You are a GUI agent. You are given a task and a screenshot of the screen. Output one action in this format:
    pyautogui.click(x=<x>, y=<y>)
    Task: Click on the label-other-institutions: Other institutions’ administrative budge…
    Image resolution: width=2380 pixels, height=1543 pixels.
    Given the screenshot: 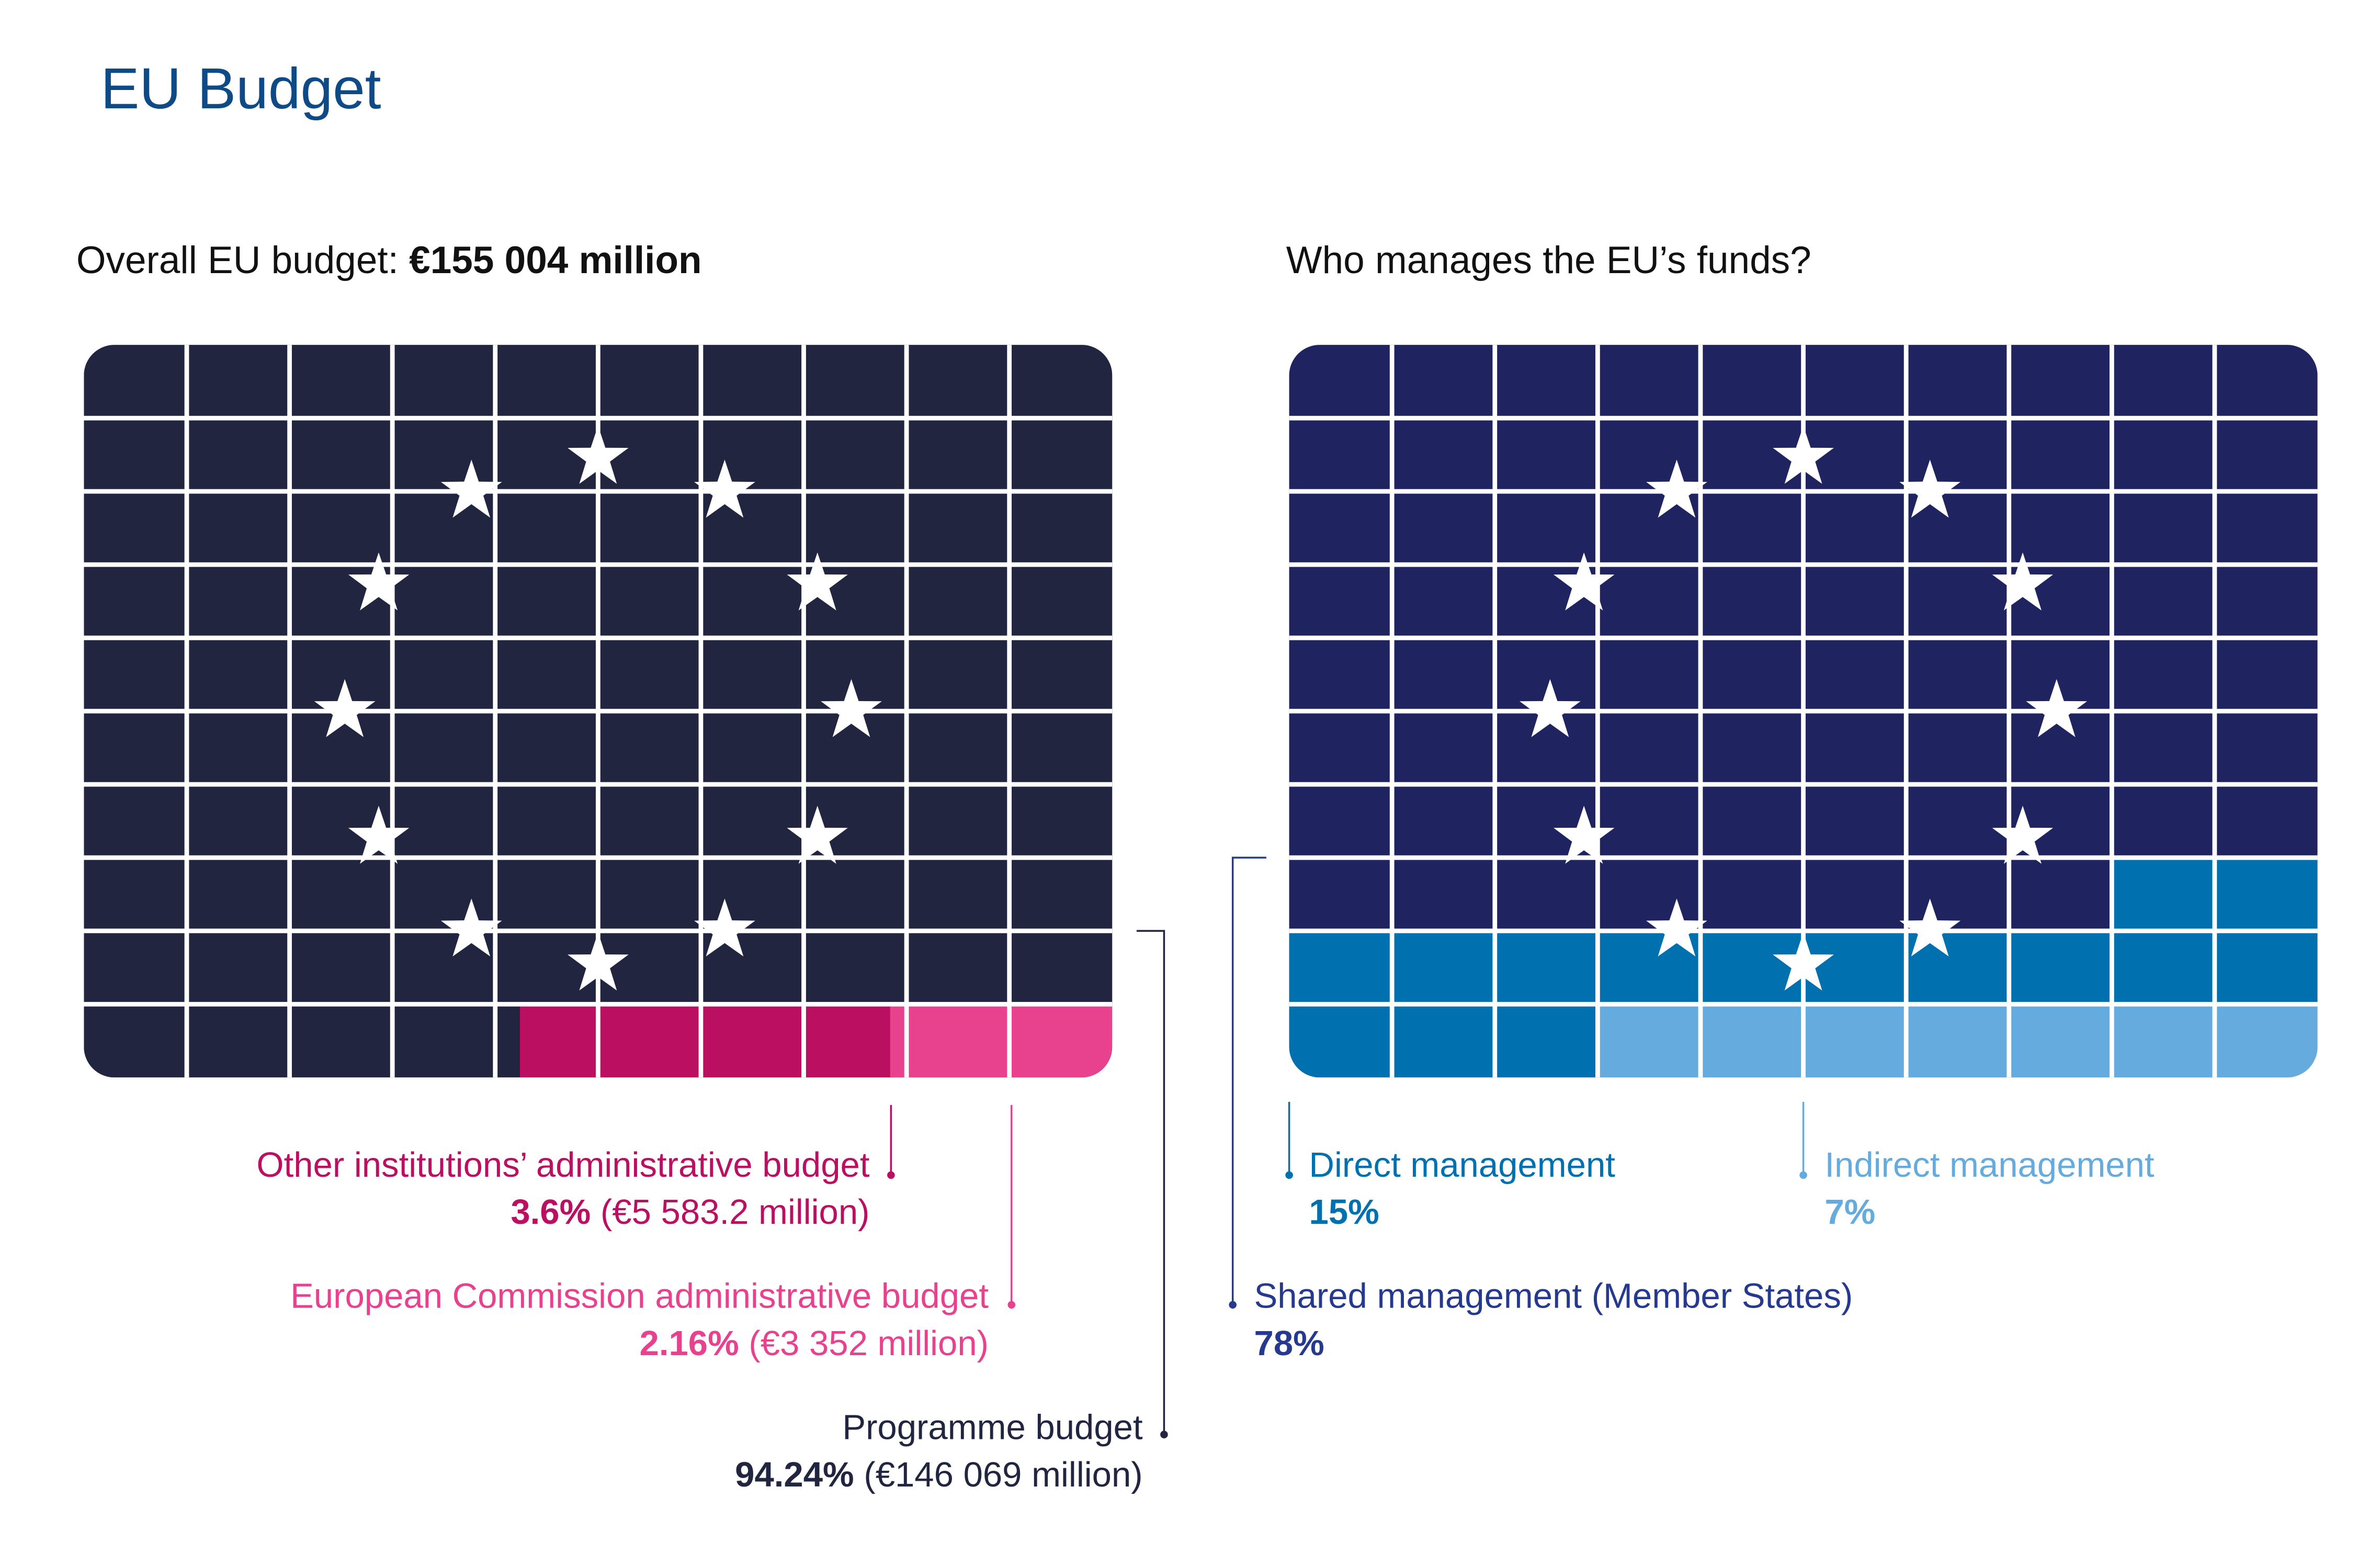 What is the action you would take?
    pyautogui.click(x=563, y=1189)
    